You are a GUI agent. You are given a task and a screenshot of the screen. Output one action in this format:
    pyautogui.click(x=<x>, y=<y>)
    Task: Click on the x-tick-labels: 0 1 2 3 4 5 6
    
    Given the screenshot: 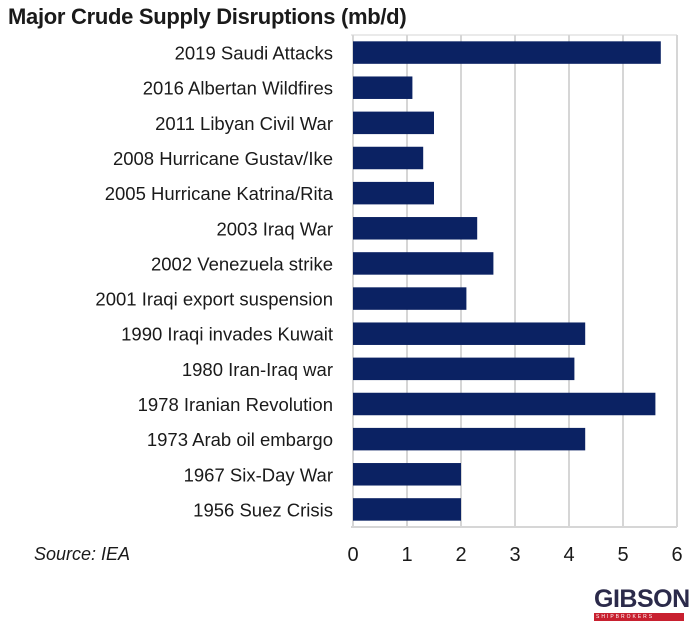 What is the action you would take?
    pyautogui.click(x=514, y=555)
    